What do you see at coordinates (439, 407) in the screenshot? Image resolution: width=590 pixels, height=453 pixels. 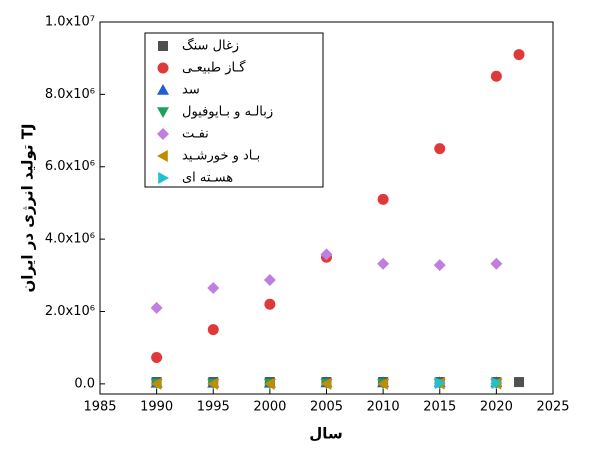 I see `x-tick-label: 2015` at bounding box center [439, 407].